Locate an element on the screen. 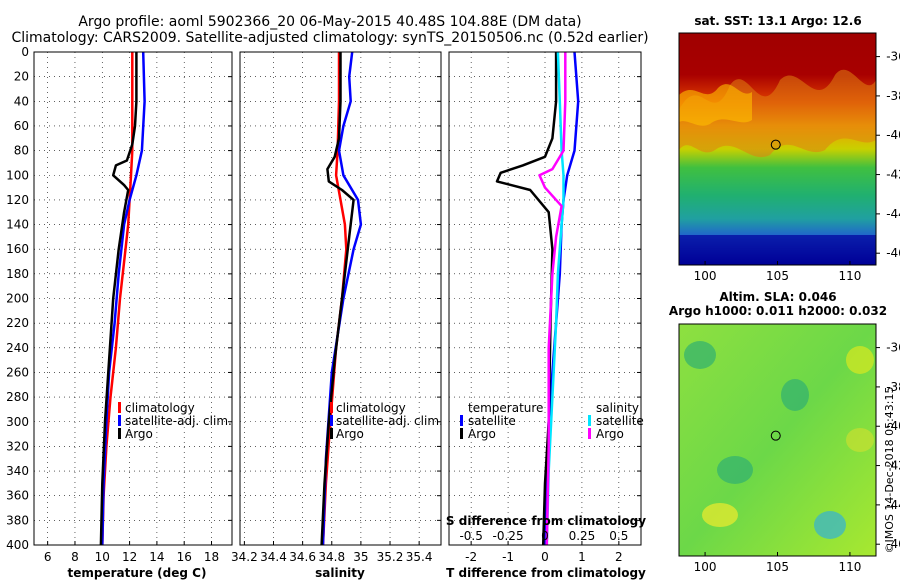  depth-tick-label: 140 is located at coordinates (17, 225).